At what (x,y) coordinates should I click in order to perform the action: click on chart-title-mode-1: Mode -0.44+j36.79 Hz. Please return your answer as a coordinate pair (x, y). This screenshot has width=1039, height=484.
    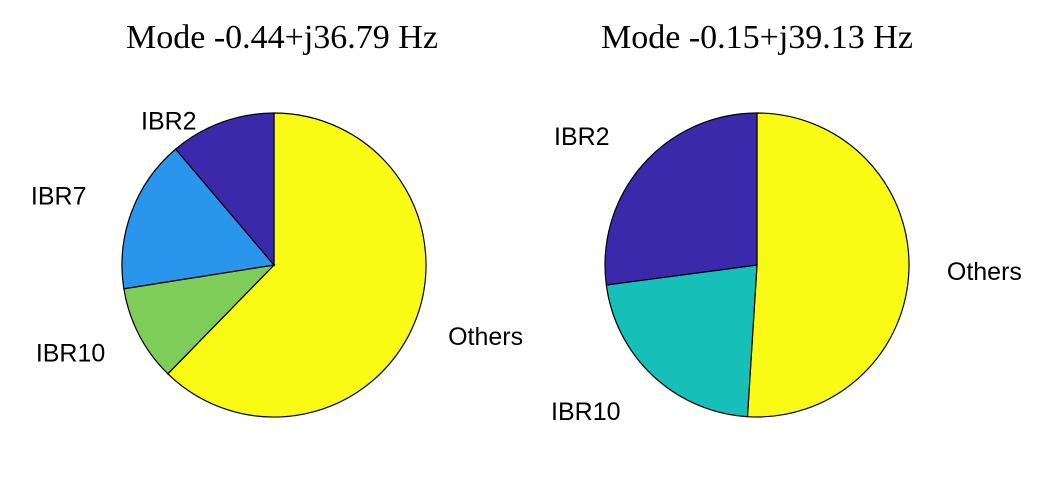
    Looking at the image, I should click on (282, 37).